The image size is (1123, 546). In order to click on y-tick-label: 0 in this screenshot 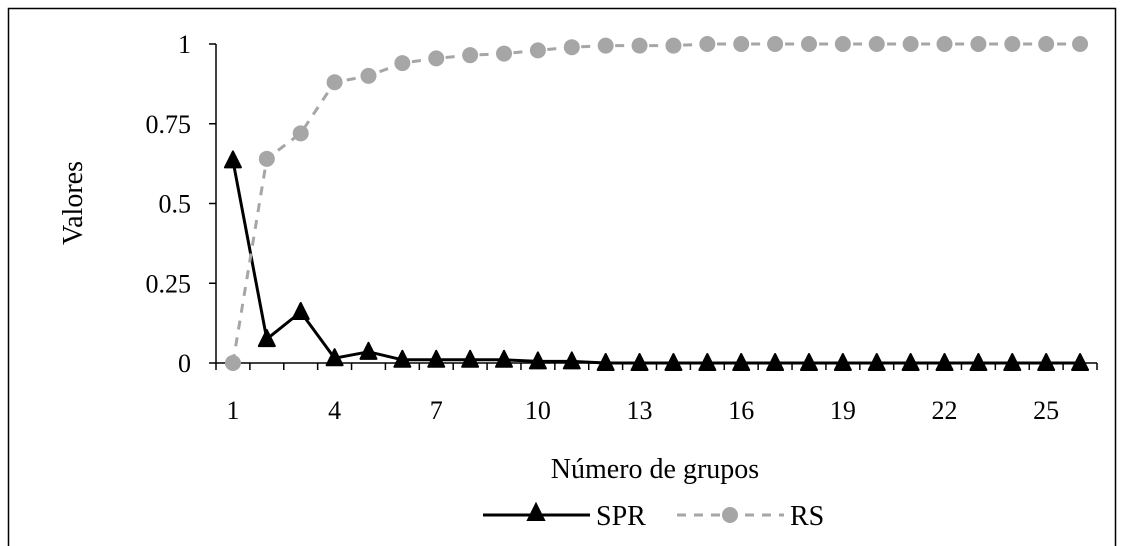, I will do `click(184, 363)`.